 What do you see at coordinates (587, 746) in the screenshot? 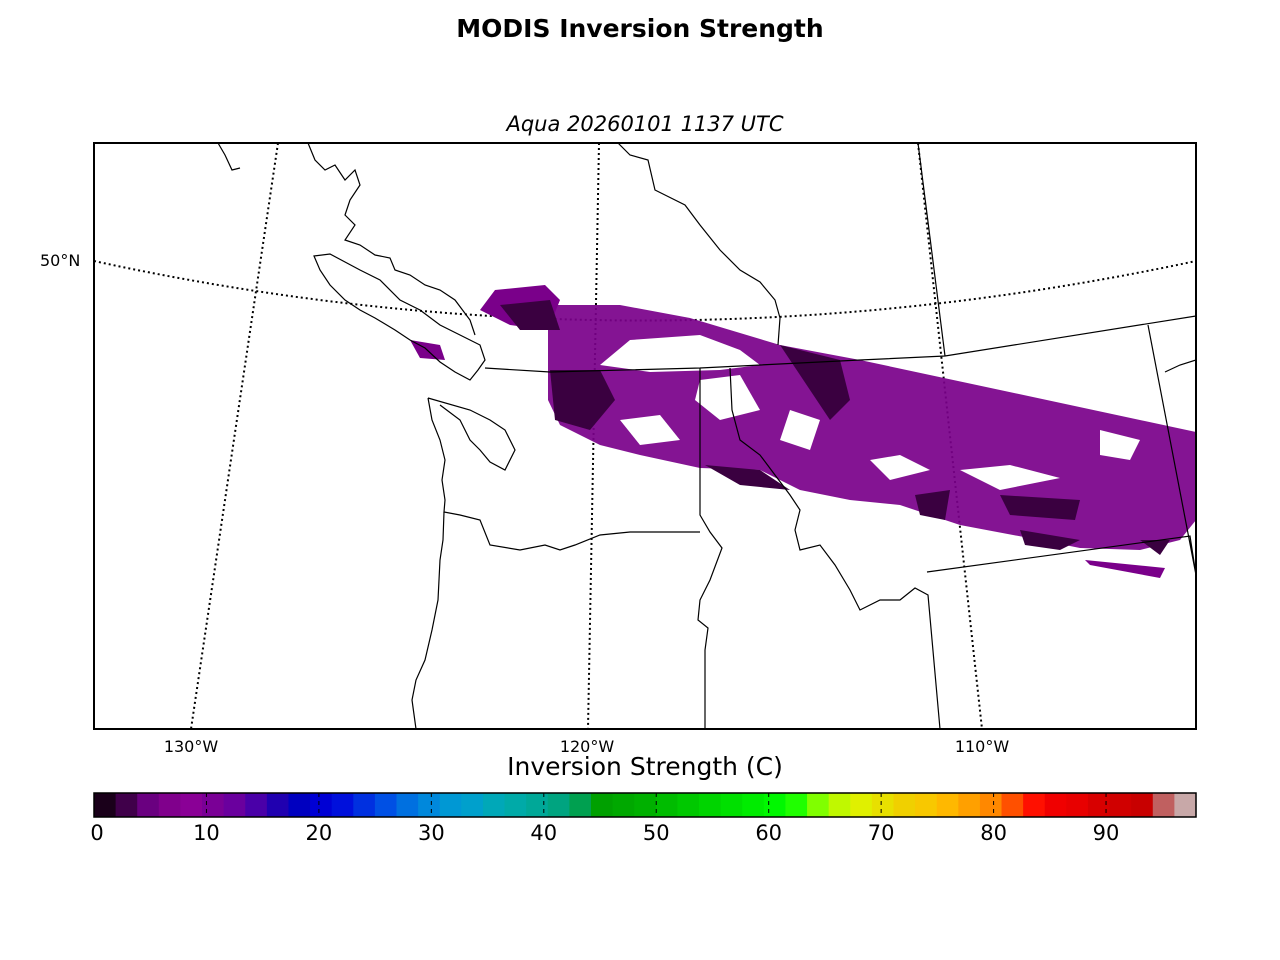
I see `lon-label-120w: 120°W` at bounding box center [587, 746].